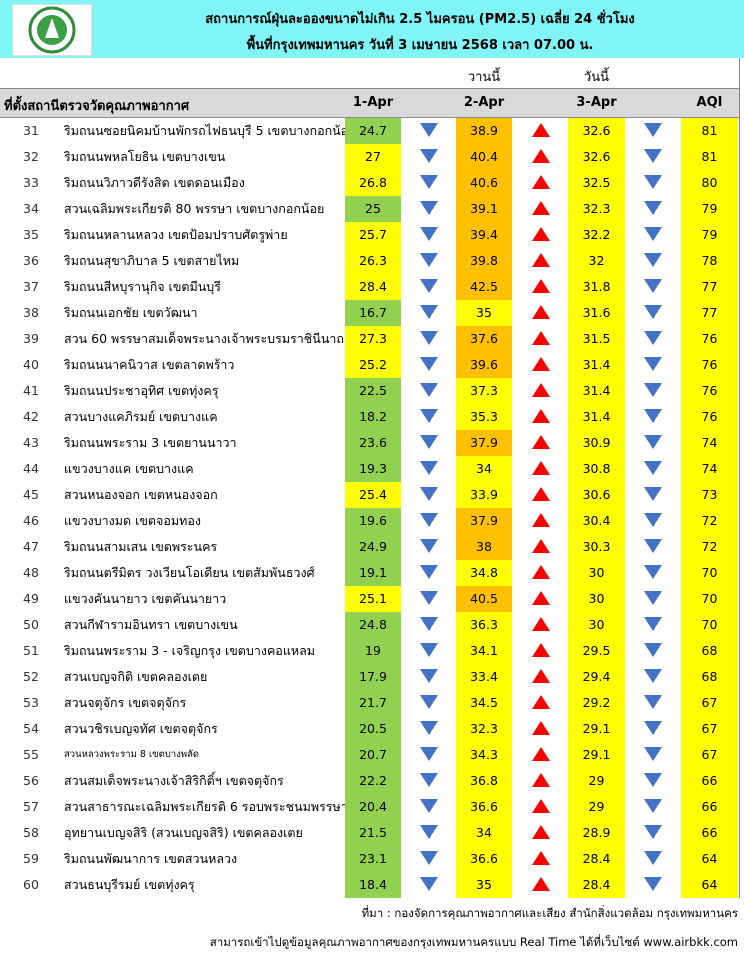 The image size is (744, 955). Describe the element at coordinates (129, 468) in the screenshot. I see `station: แขวงบางแค เขตบางแค` at that location.